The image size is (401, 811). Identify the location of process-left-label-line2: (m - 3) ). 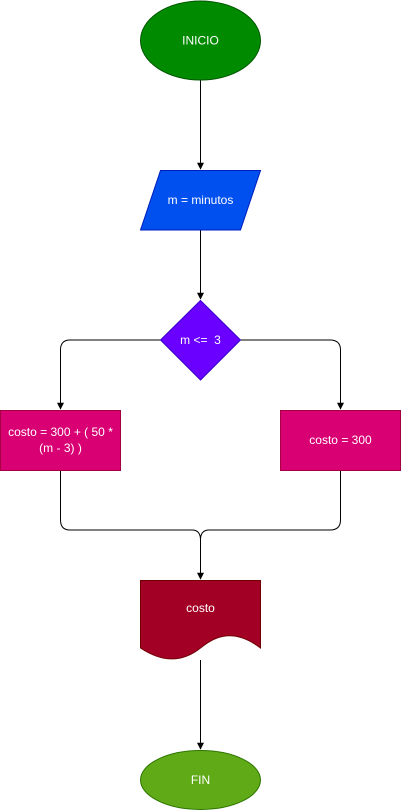
(60, 448).